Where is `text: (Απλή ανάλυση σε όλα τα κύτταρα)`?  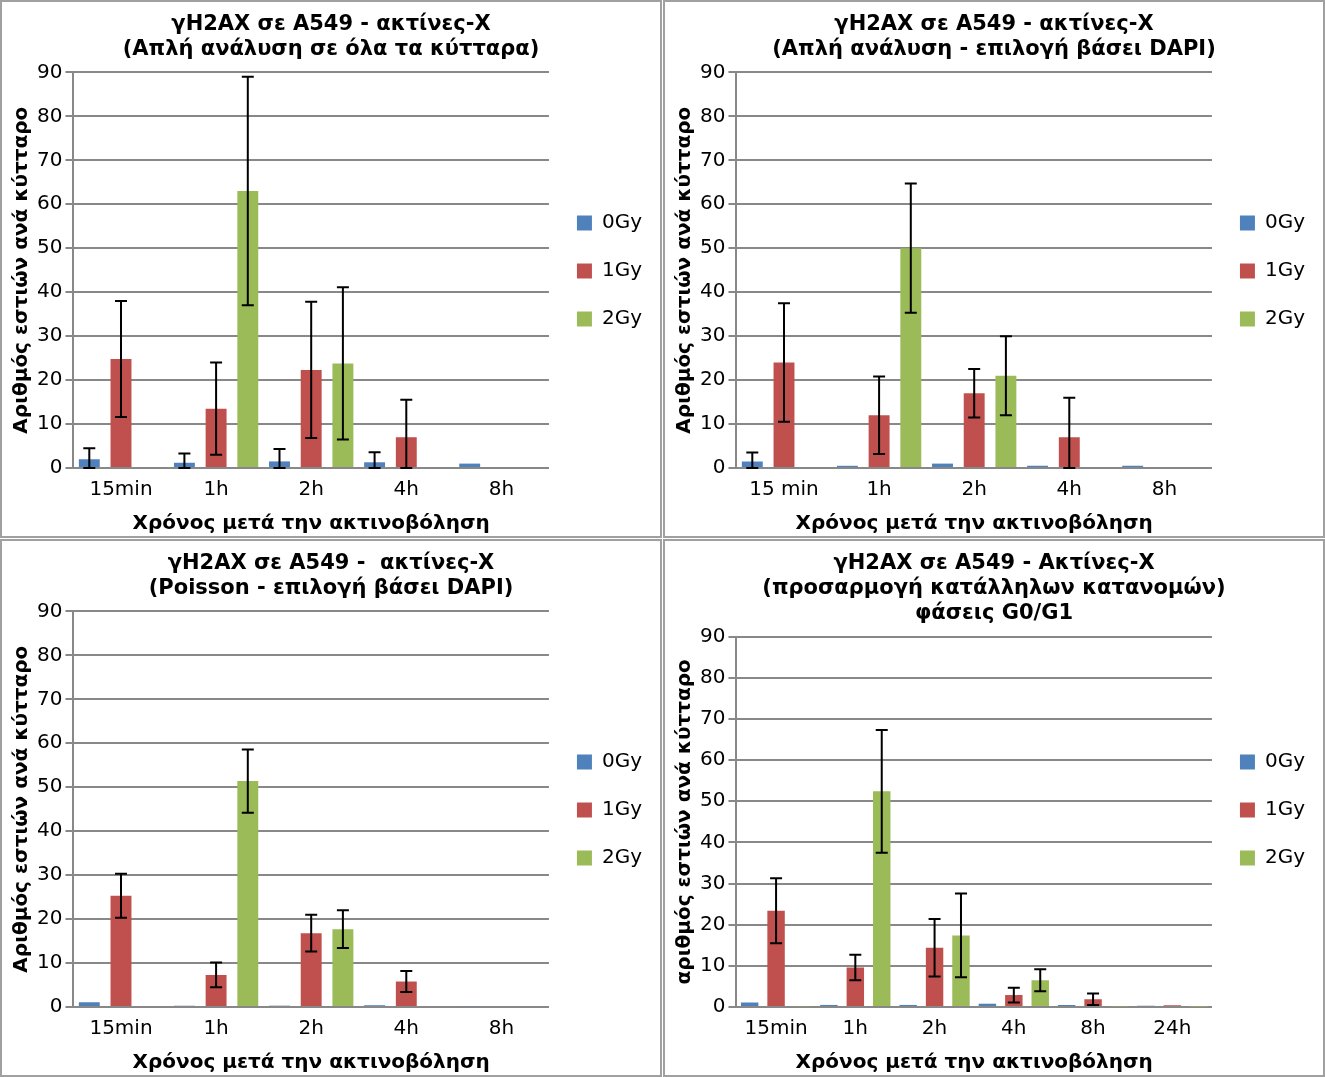 text: (Απλή ανάλυση σε όλα τα κύτταρα) is located at coordinates (331, 48).